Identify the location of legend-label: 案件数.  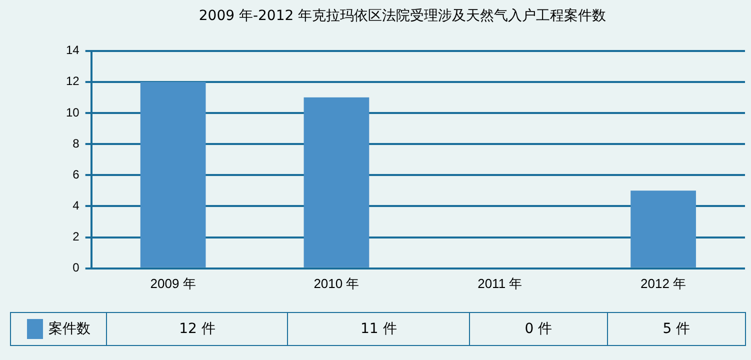
(58, 329).